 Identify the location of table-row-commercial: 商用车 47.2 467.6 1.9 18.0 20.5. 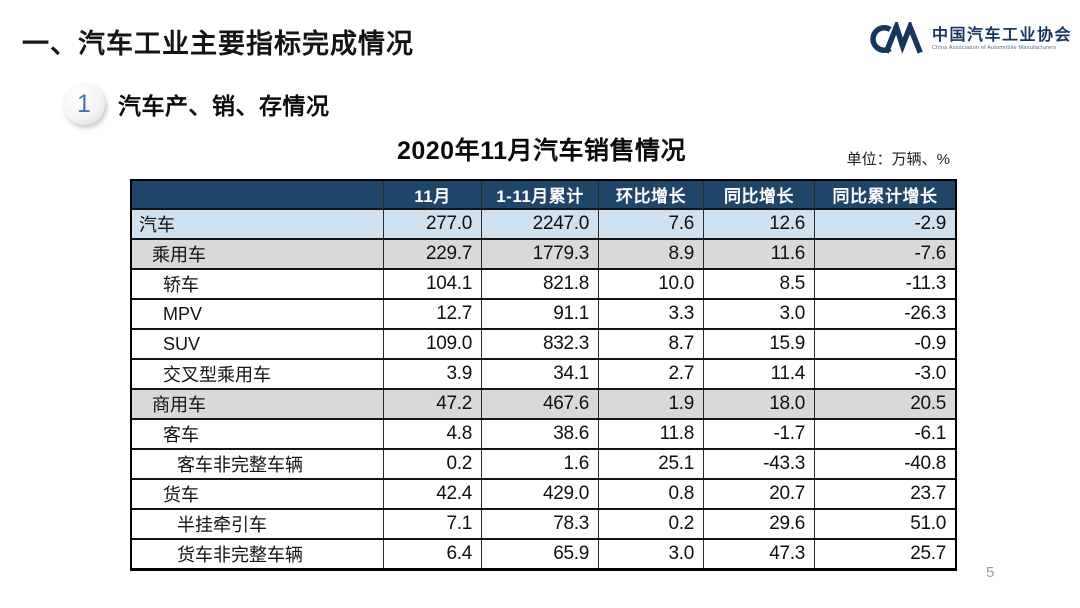
(543, 405).